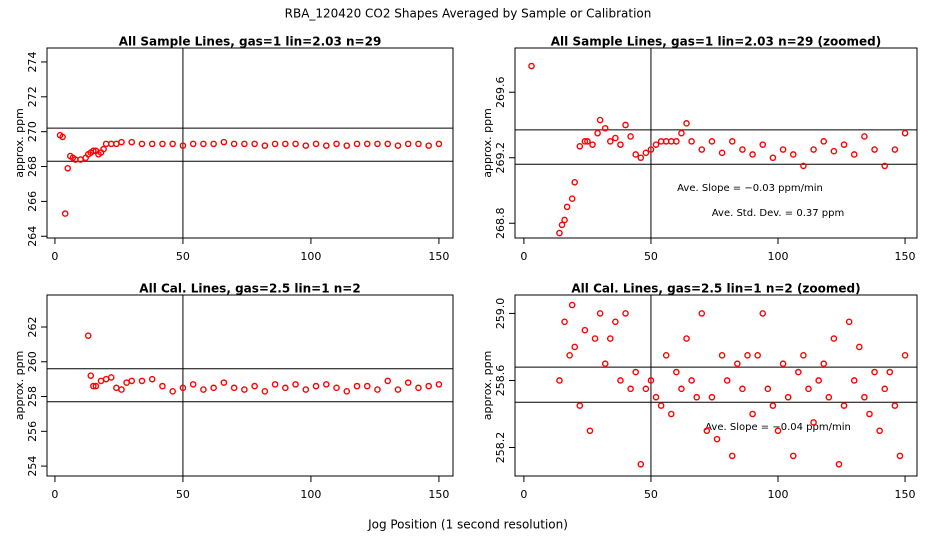 This screenshot has height=540, width=936. What do you see at coordinates (249, 289) in the screenshot?
I see `panel-title: All Cal. Lines, gas=2.5 lin=1 n=2` at bounding box center [249, 289].